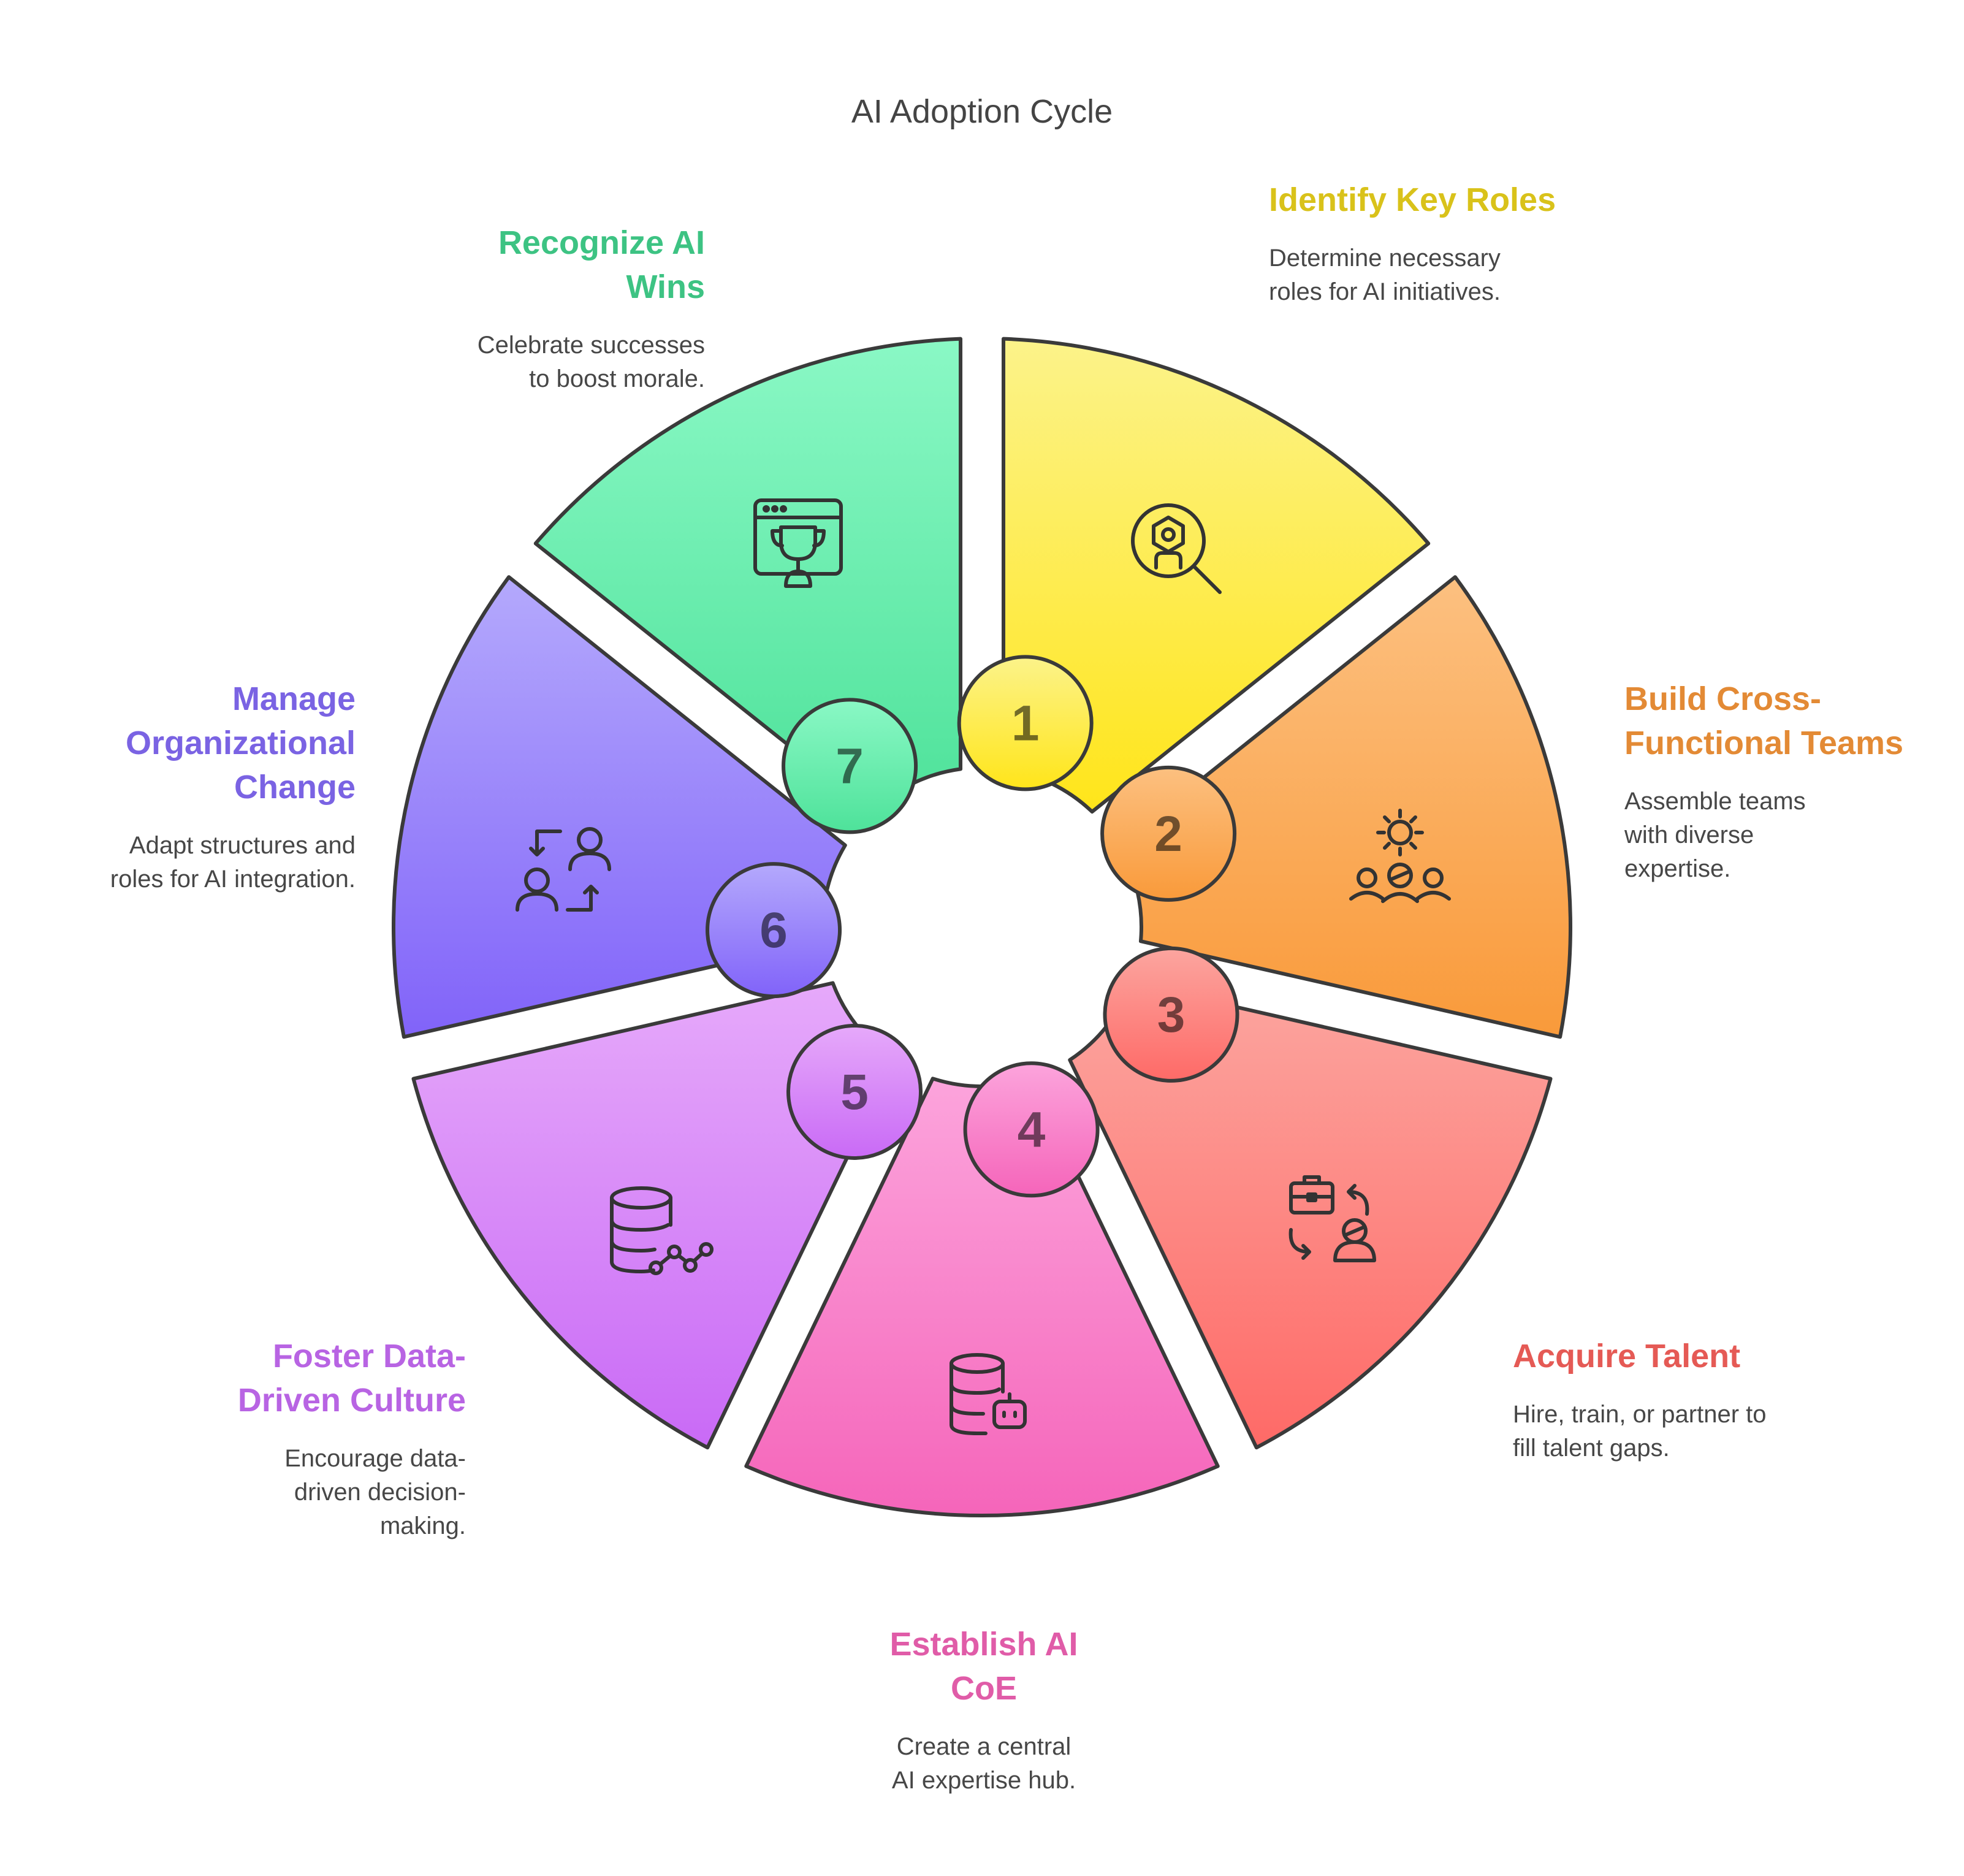  I want to click on badge-7: 7, so click(850, 766).